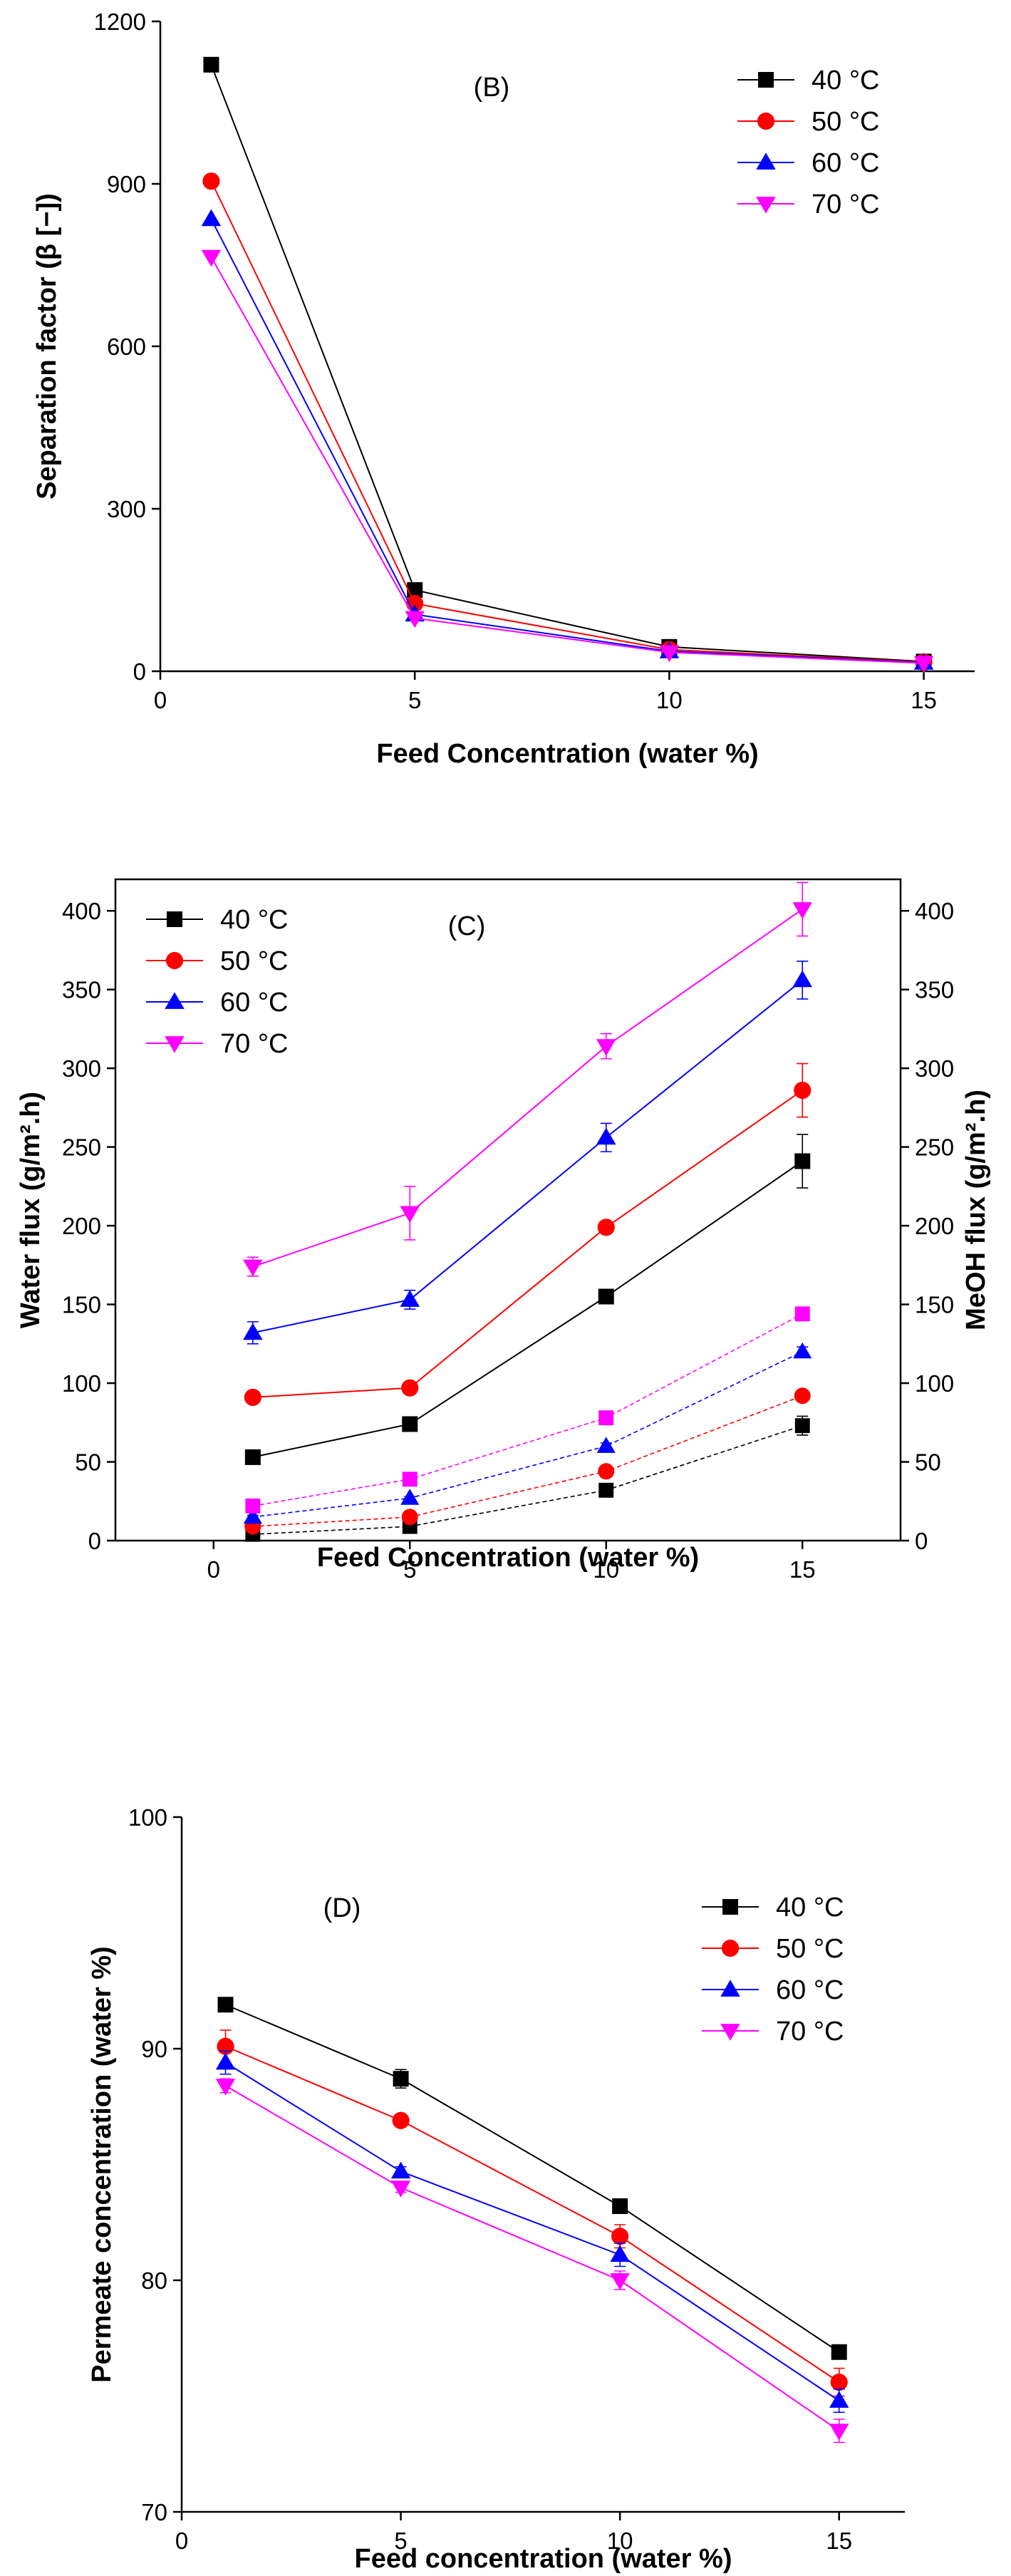  I want to click on y-tick-label: 200, so click(81, 1226).